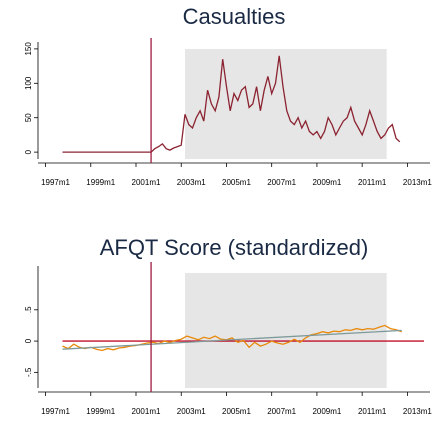 Image resolution: width=438 pixels, height=422 pixels. What do you see at coordinates (234, 247) in the screenshot?
I see `chart-title: AFQT Score (standardized)` at bounding box center [234, 247].